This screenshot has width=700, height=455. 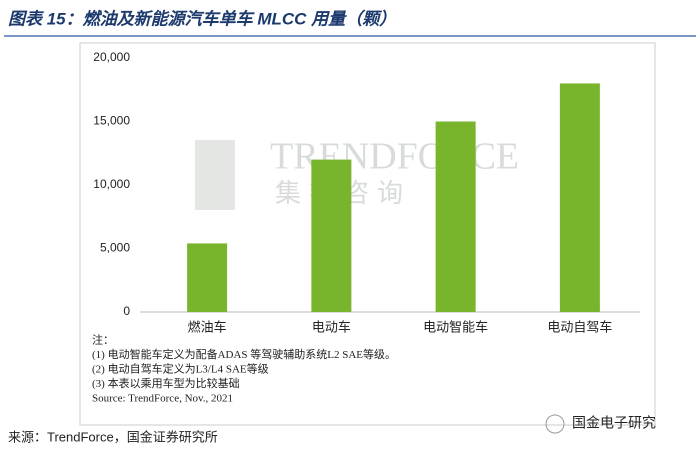 I want to click on x-tick-label: 燃油车, so click(x=207, y=326).